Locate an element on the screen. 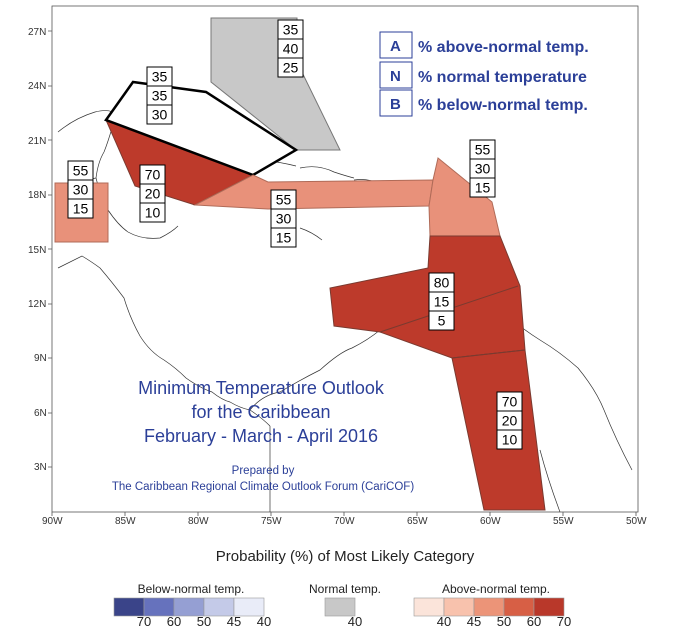 The height and width of the screenshot is (630, 690). key-letter-n: N is located at coordinates (395, 76).